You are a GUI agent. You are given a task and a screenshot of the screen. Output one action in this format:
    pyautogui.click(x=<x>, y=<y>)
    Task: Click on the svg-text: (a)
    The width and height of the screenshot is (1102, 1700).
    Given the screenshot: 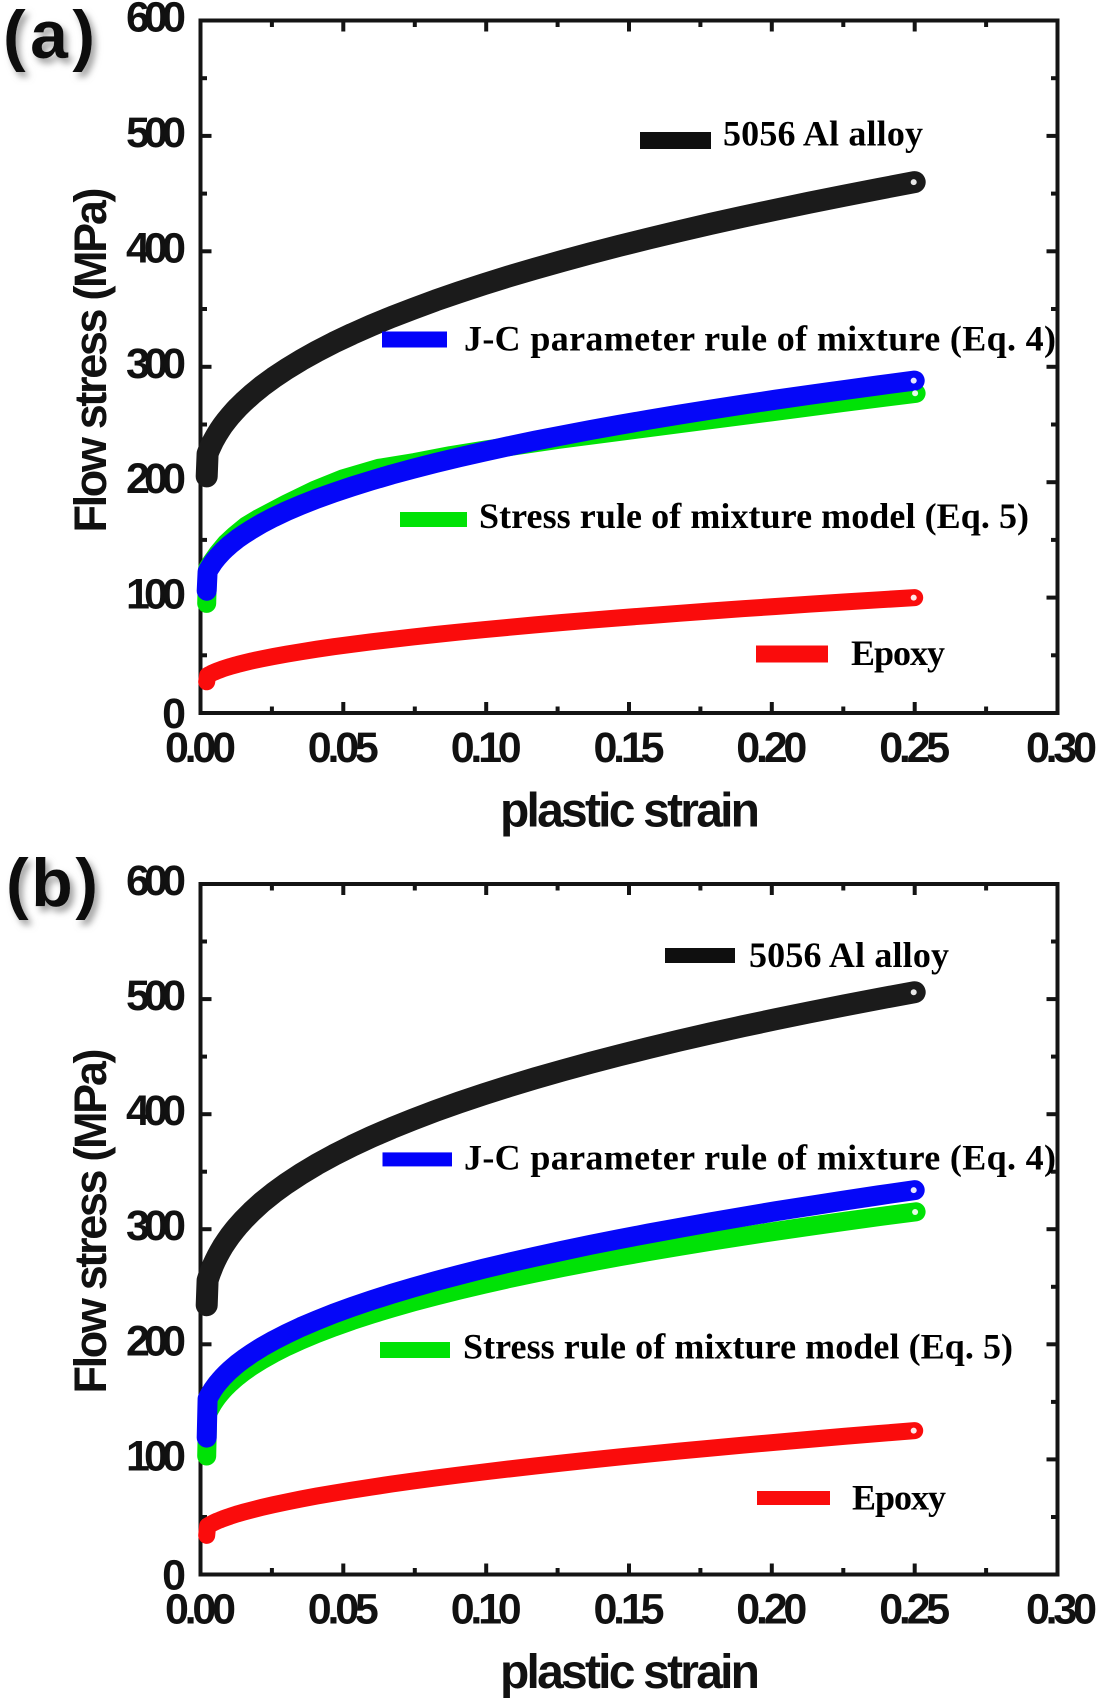 What is the action you would take?
    pyautogui.click(x=49, y=36)
    